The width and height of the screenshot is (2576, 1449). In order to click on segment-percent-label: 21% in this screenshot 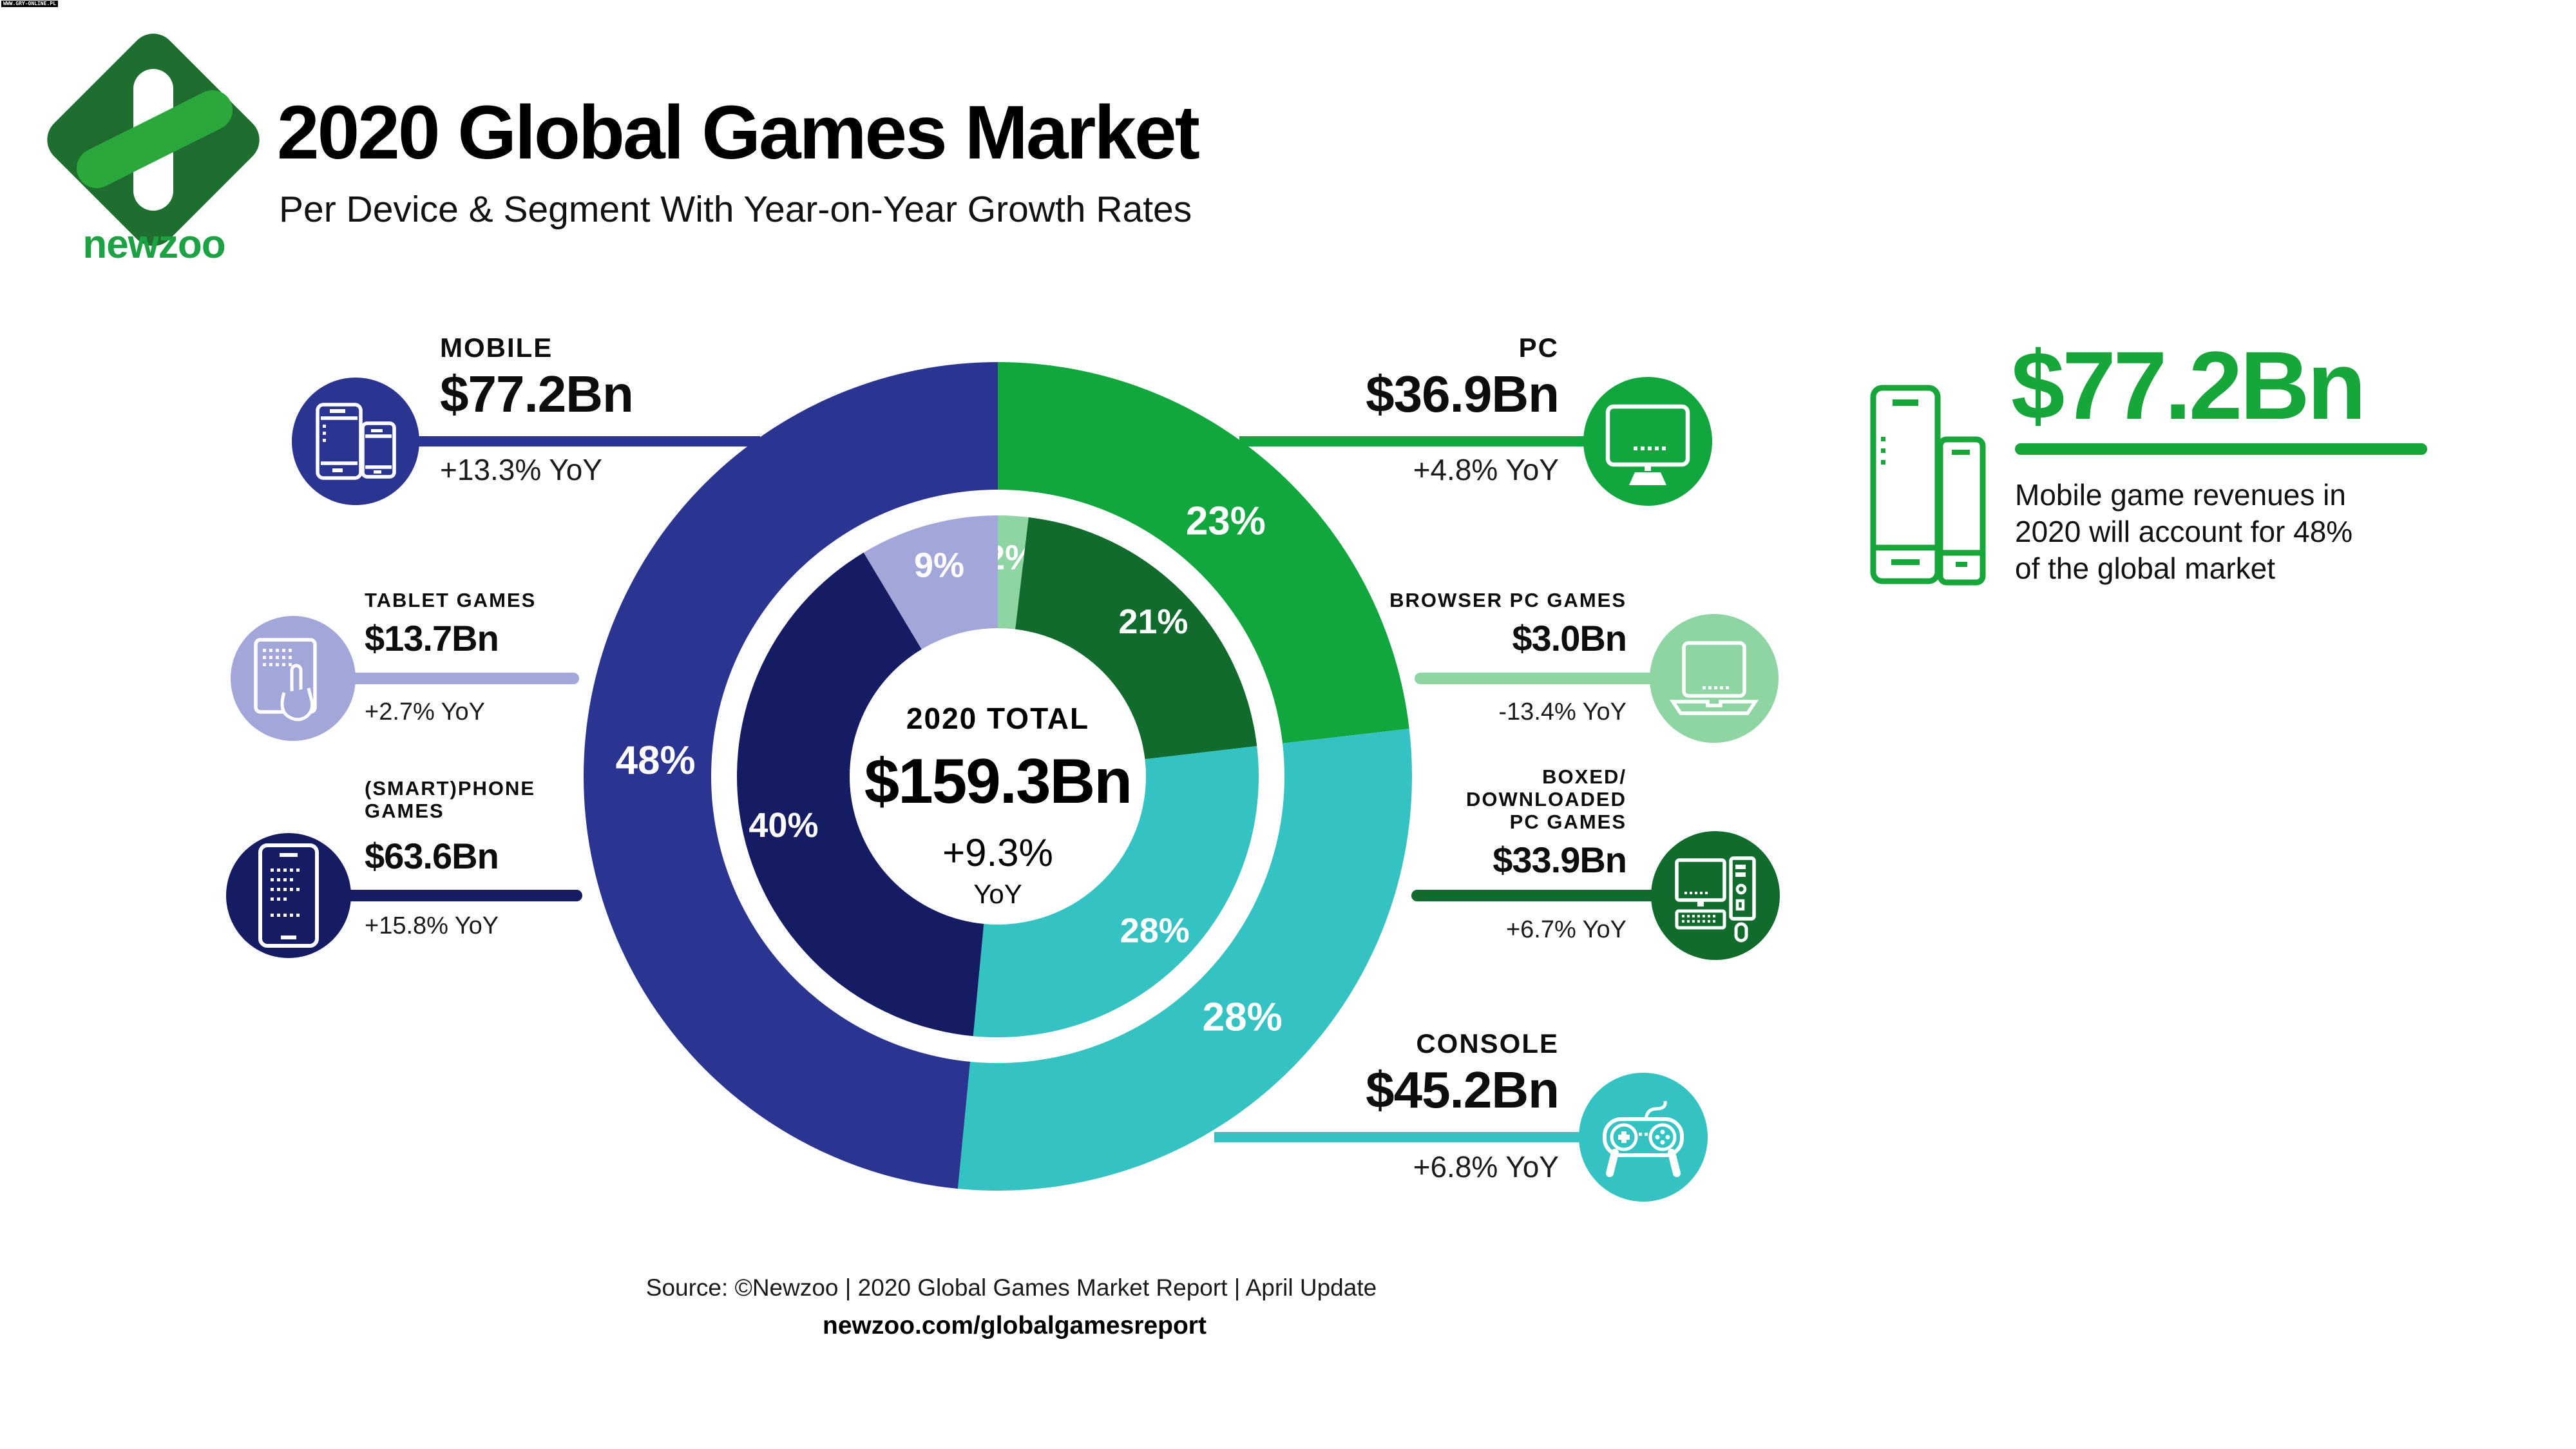, I will do `click(1153, 621)`.